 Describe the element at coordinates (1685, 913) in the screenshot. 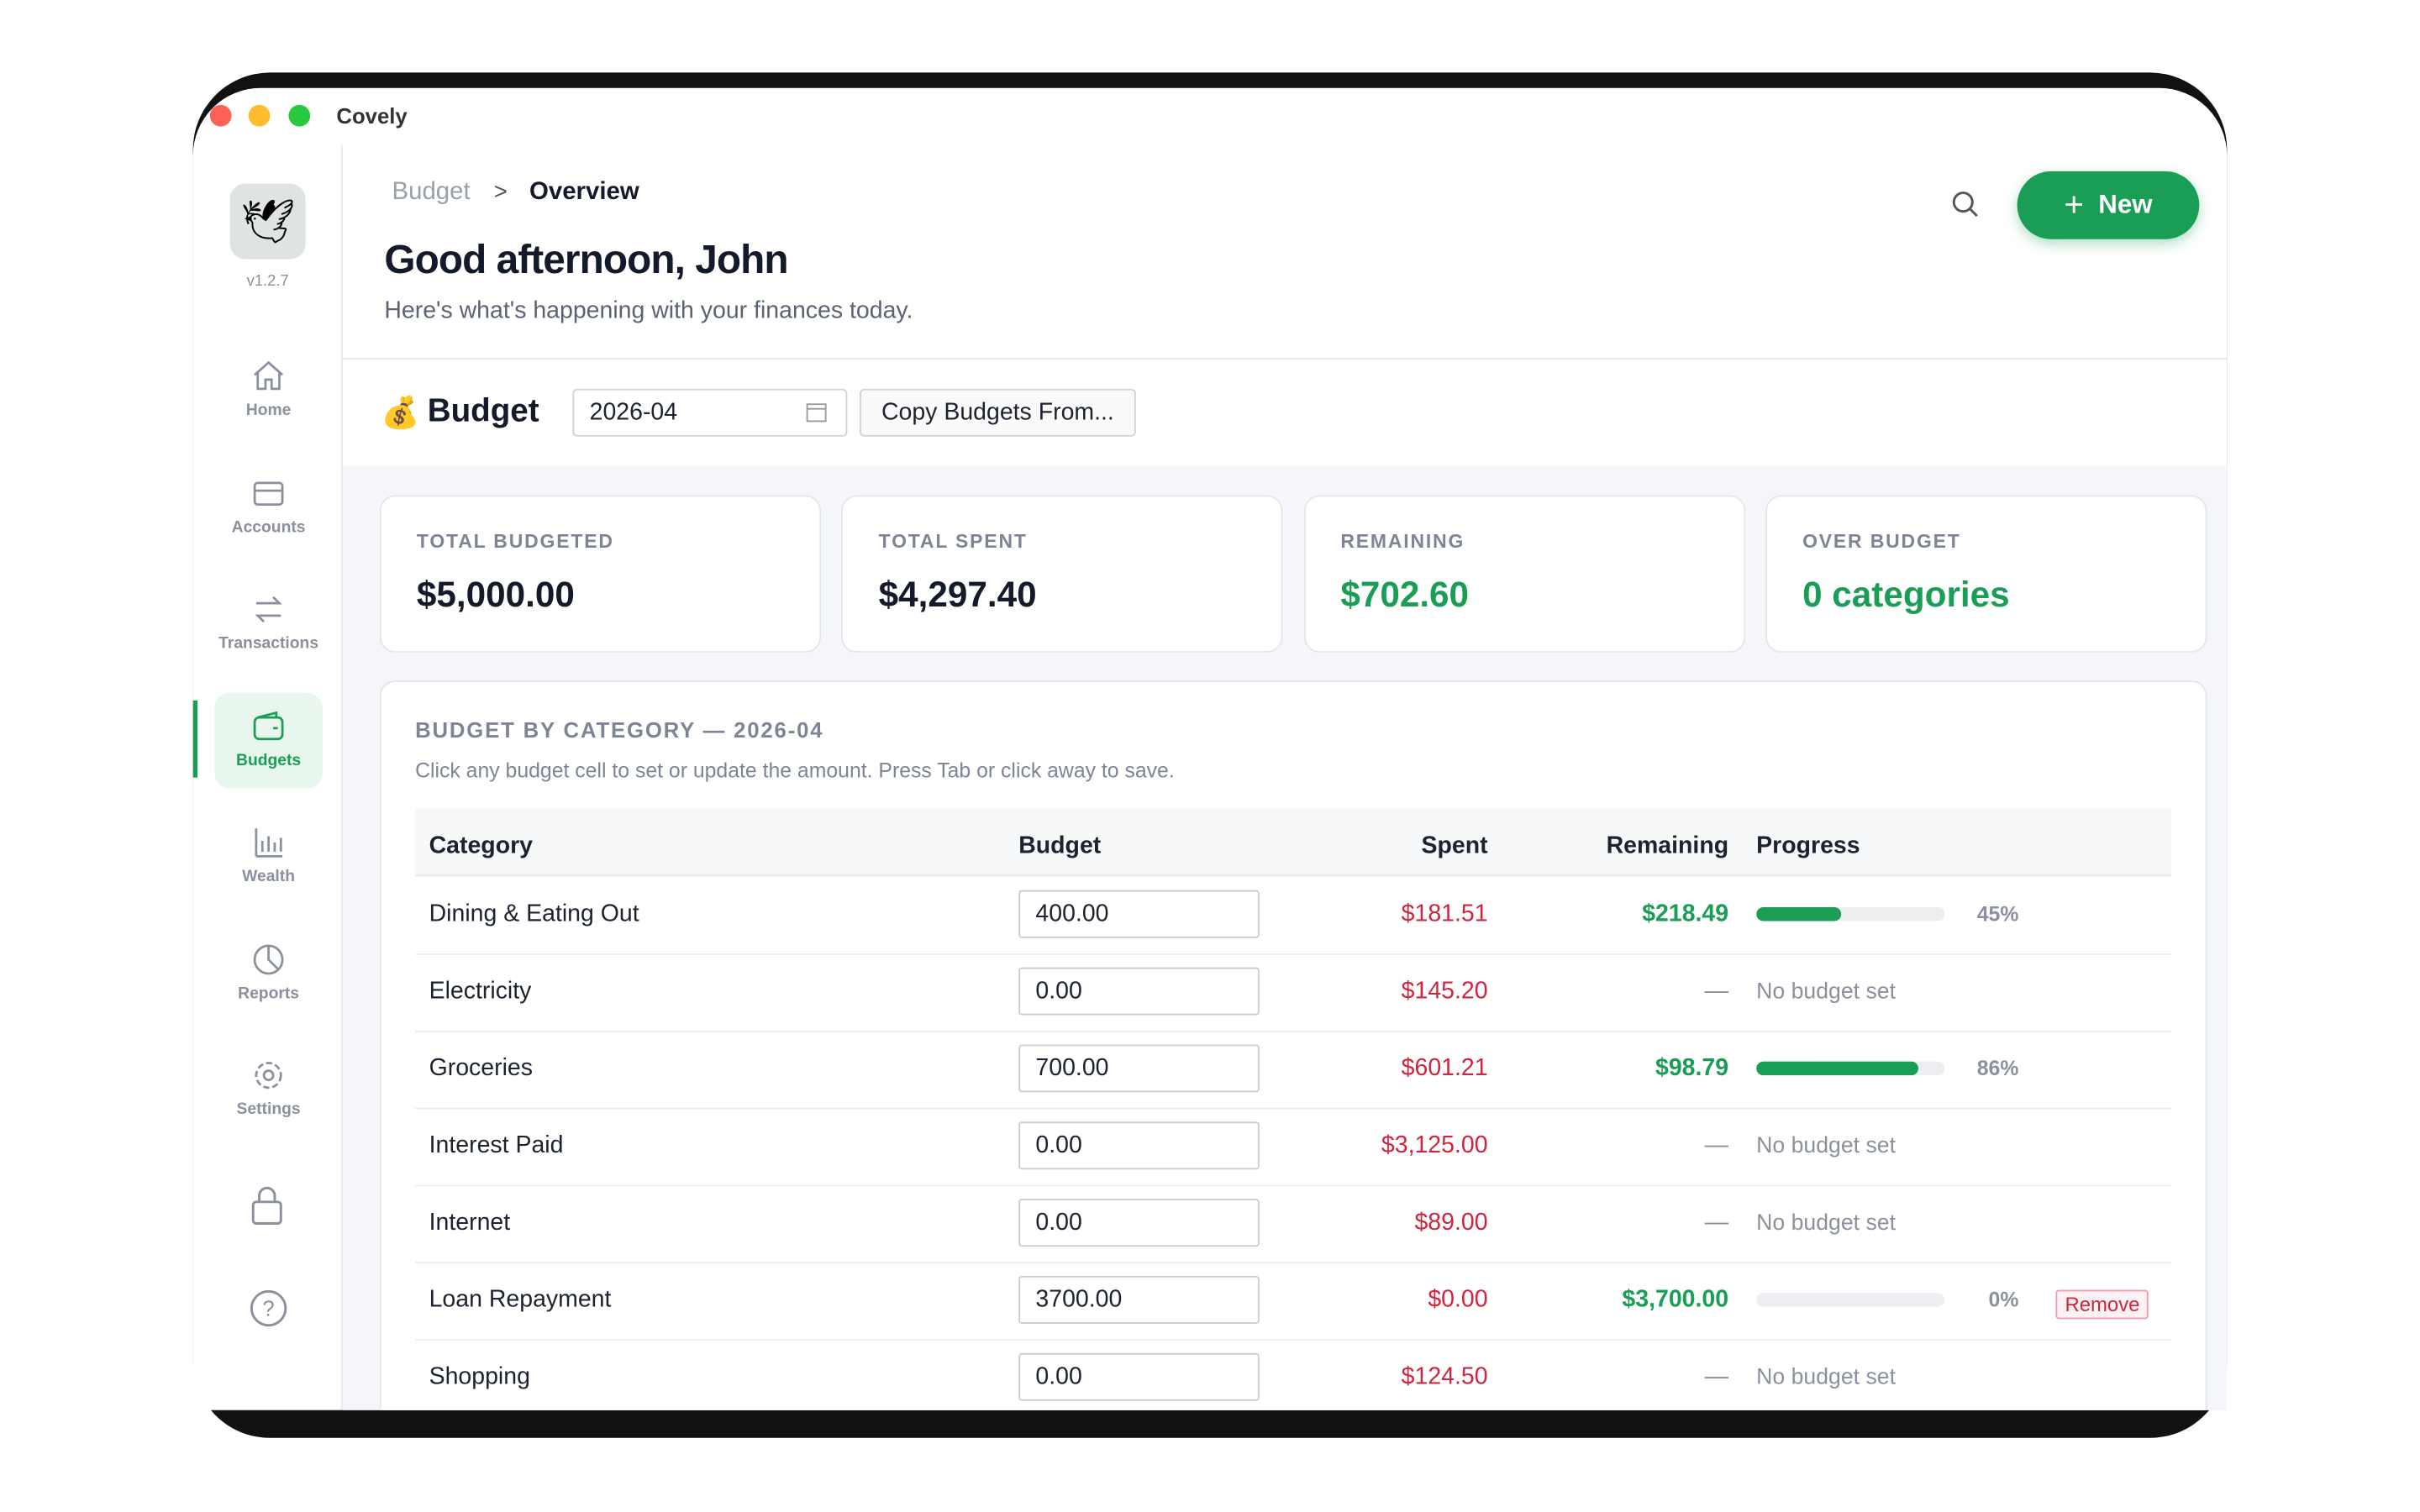

I see `remaining-amount: $218.49` at that location.